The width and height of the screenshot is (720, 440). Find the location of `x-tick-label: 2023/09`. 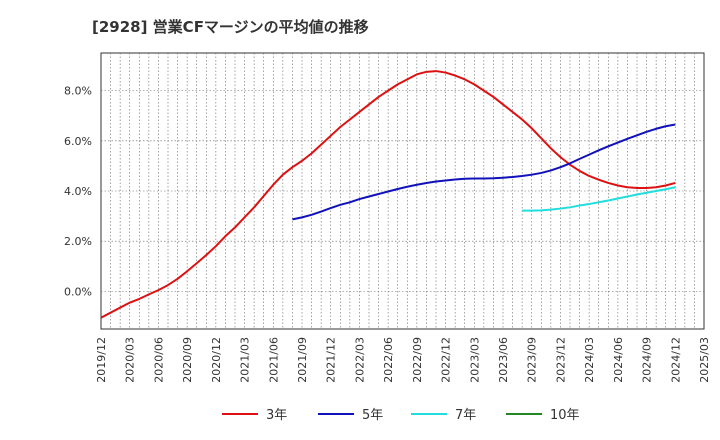

x-tick-label: 2023/09 is located at coordinates (532, 360).